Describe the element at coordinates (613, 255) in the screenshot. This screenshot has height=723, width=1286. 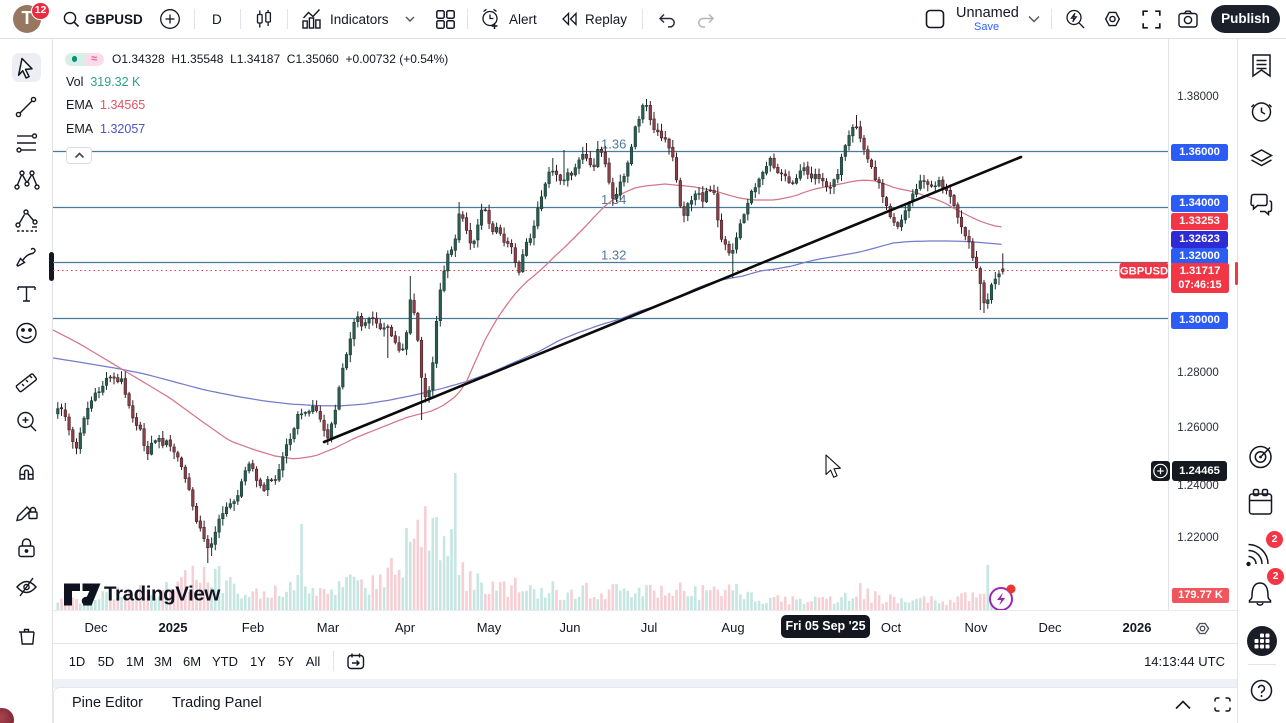
I see `svg-text: 1.32` at that location.